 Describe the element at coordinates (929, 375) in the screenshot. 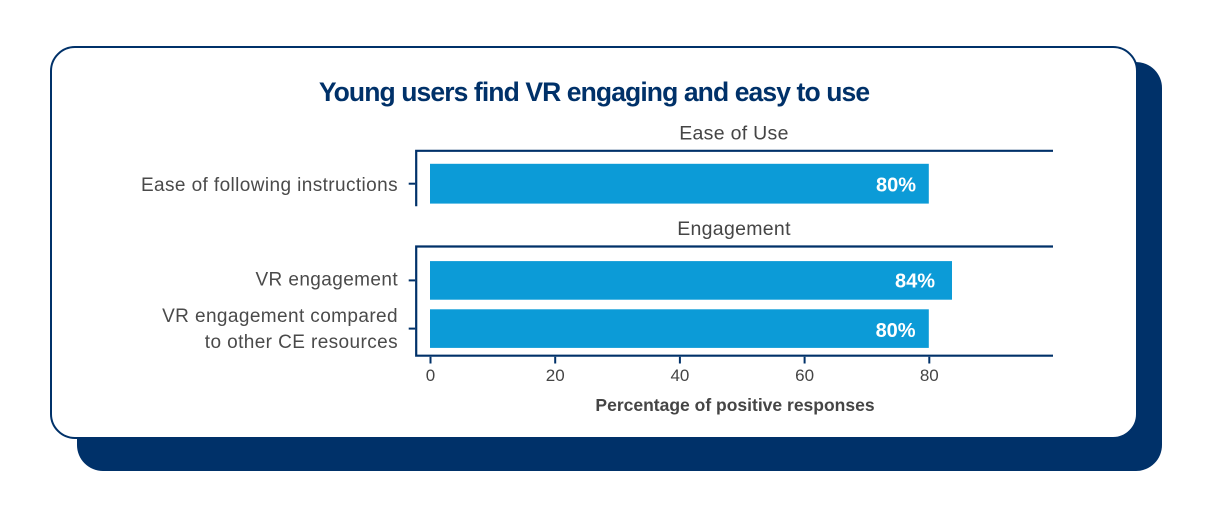

I see `svg-text: 80` at that location.